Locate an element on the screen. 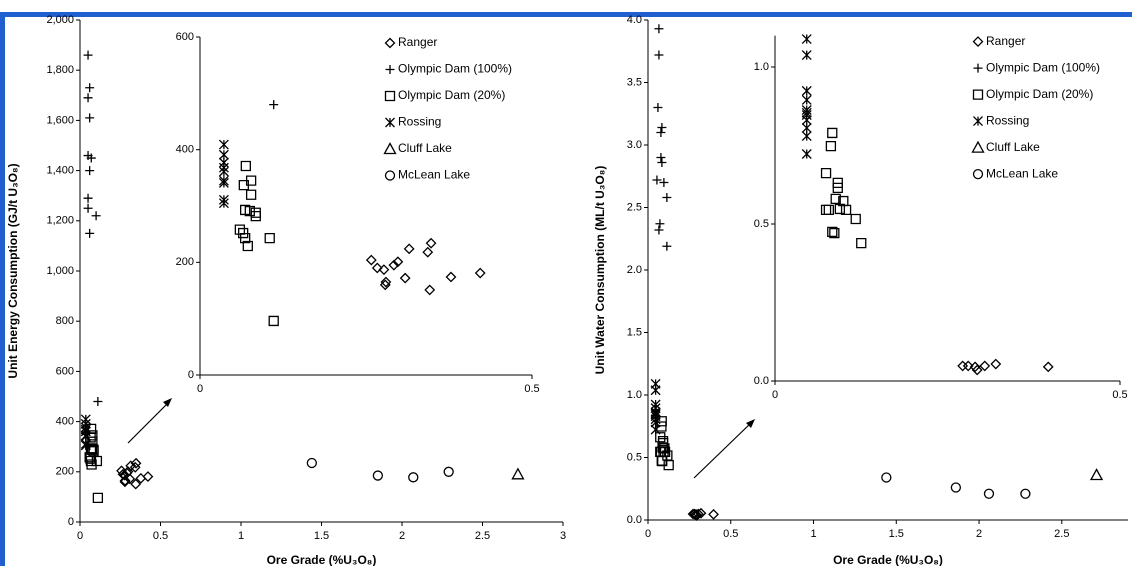 This screenshot has height=566, width=1132. top-border is located at coordinates (566, 14).